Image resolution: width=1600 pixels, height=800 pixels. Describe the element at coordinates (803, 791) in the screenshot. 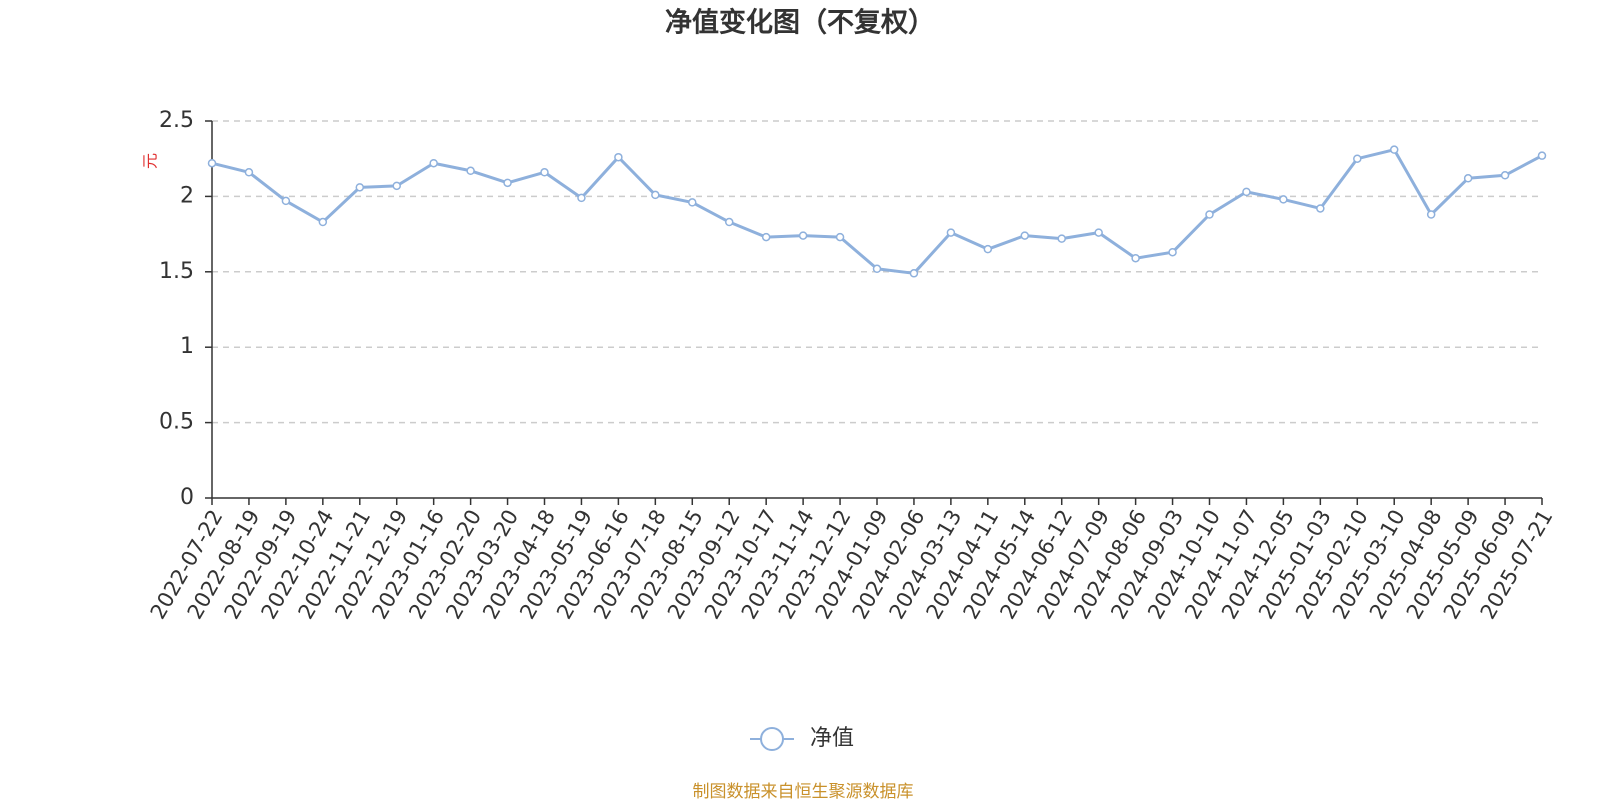

I see `source-note: 制图数据来自恒生聚源数据库` at that location.